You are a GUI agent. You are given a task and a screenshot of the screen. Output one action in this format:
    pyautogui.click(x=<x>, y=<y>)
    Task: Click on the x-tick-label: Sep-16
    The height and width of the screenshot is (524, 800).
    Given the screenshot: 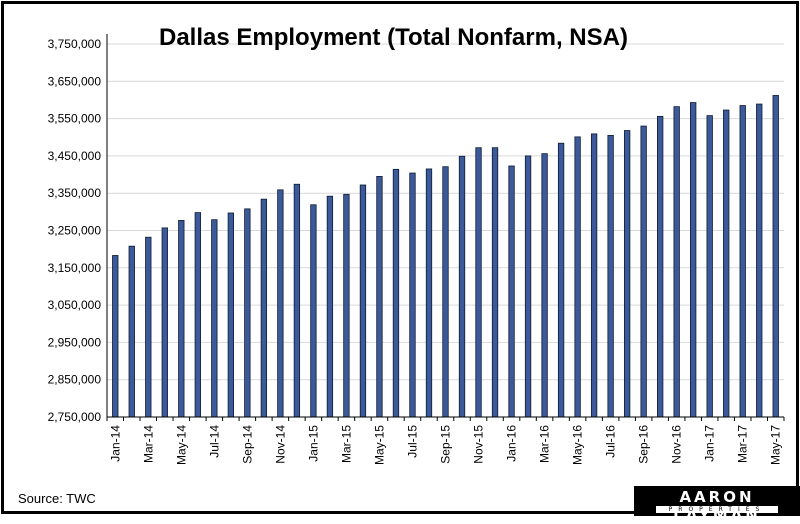 What is the action you would take?
    pyautogui.click(x=644, y=444)
    